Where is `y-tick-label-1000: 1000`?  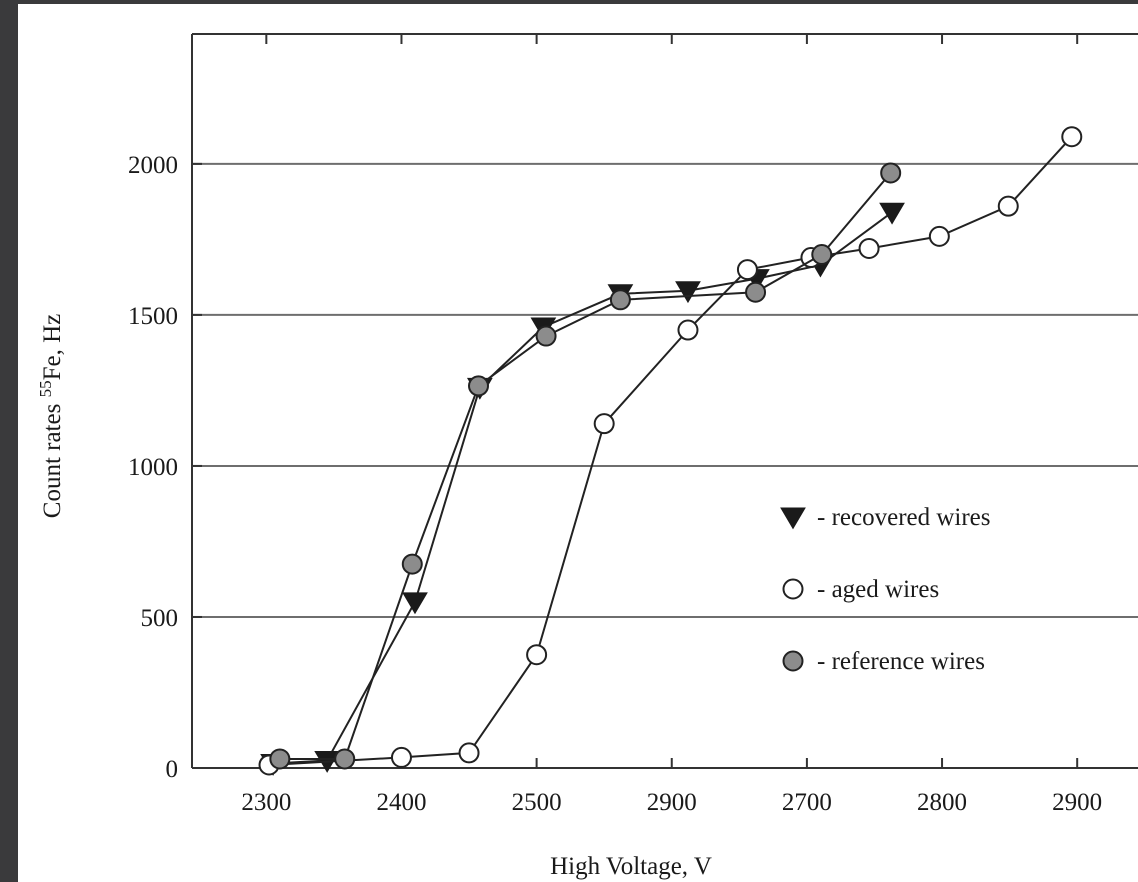
y-tick-label-1000: 1000 is located at coordinates (153, 467).